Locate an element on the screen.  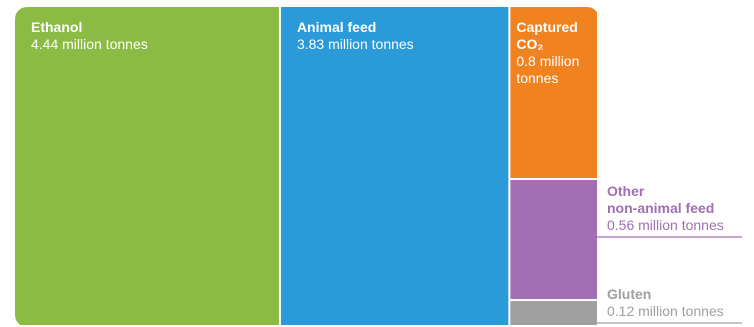
label-name-gluten: Gluten is located at coordinates (629, 294).